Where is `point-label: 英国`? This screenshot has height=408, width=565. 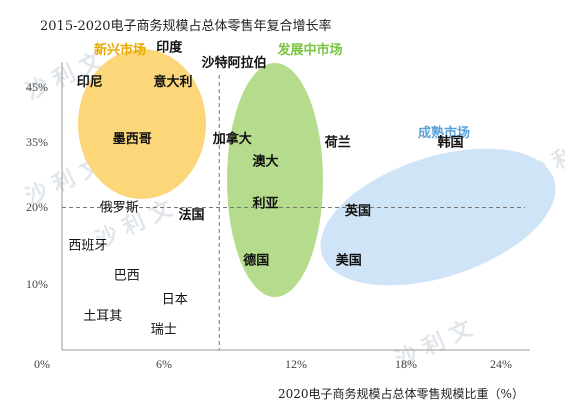
point-label: 英国 is located at coordinates (357, 211).